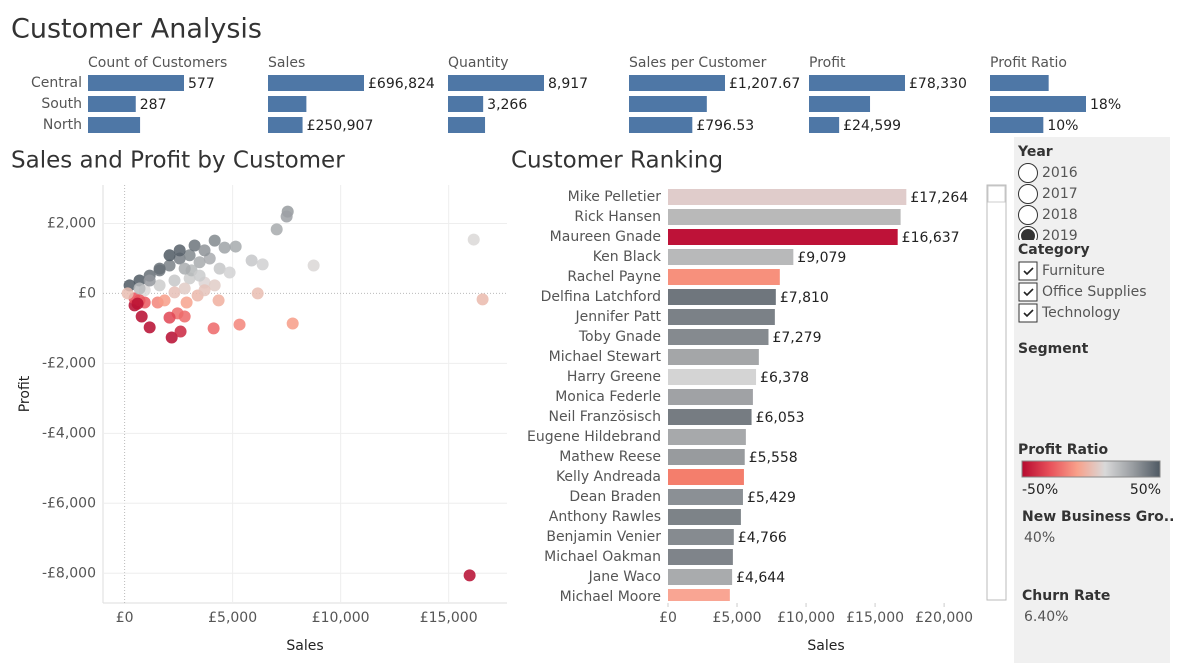 The image size is (1177, 670). Describe the element at coordinates (69, 503) in the screenshot. I see `y-tick-label: -£6,000` at that location.